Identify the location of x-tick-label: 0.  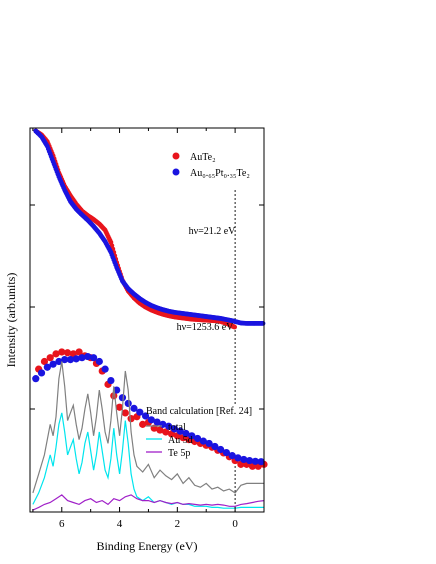
(235, 524).